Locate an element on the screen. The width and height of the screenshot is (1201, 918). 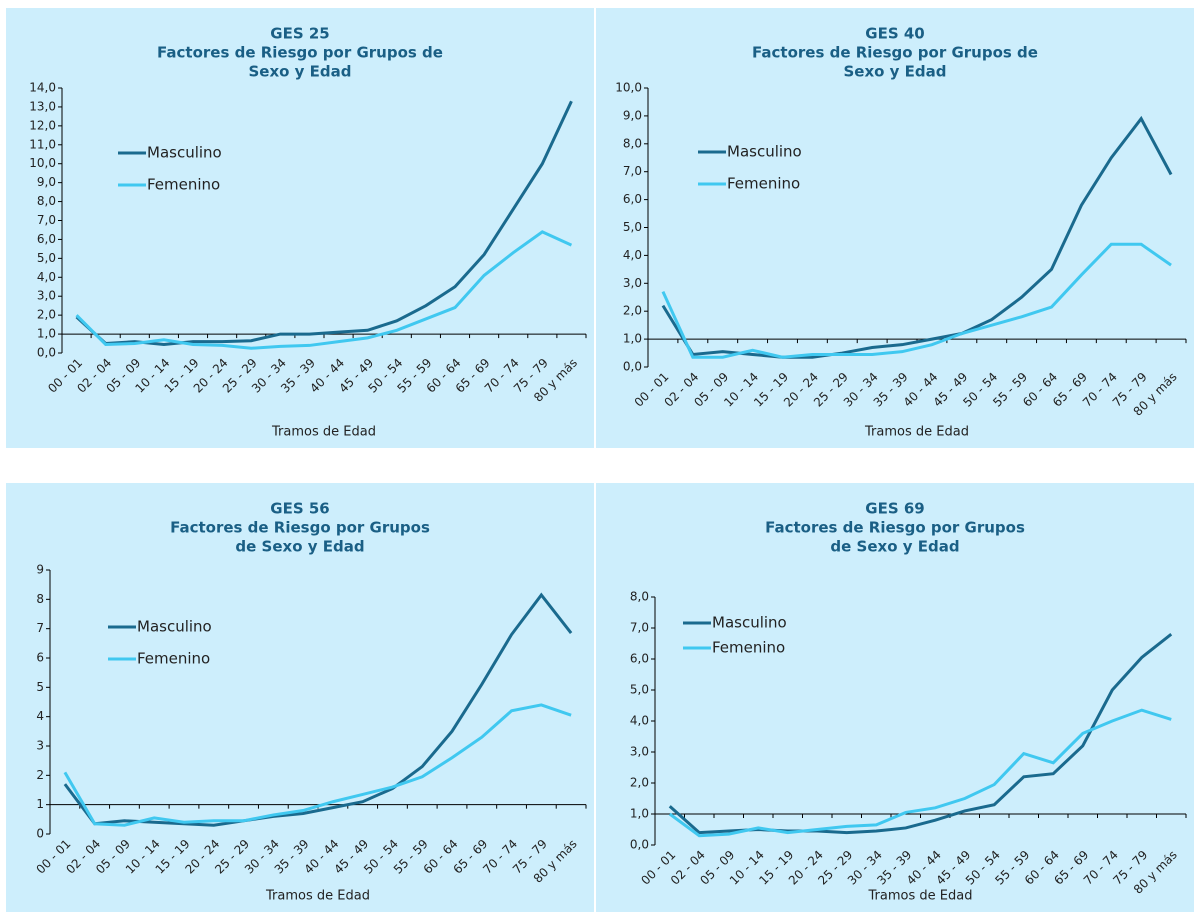
y-tick-label: 11,0 is located at coordinates (42, 144).